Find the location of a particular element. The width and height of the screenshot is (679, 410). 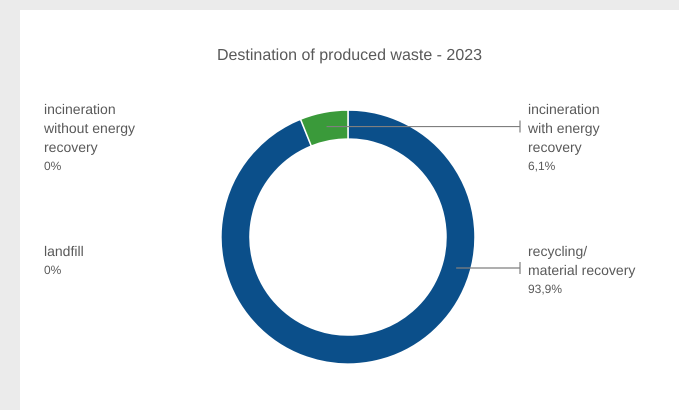

data-label: 6,1% is located at coordinates (542, 166).